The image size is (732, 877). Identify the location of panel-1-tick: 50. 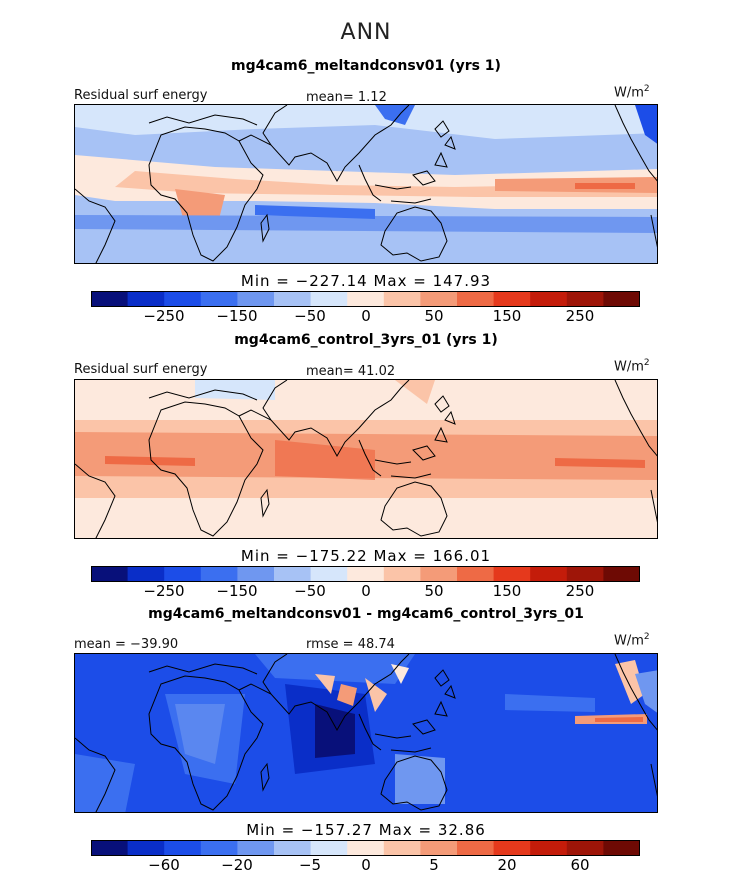
(434, 316).